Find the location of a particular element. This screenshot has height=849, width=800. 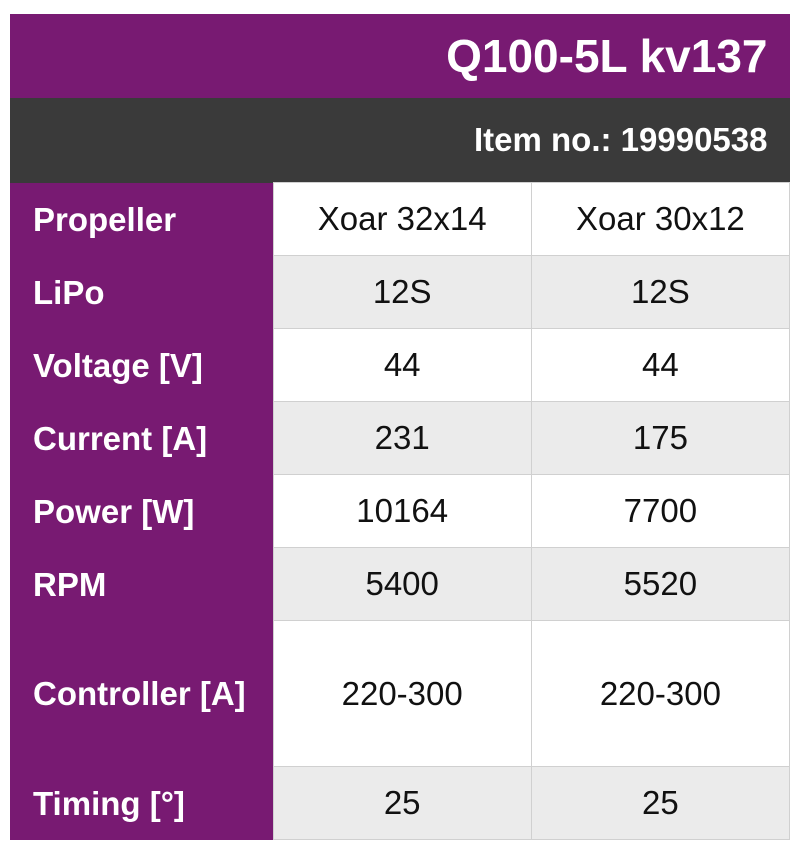

table-row: RPM 5400 5520 is located at coordinates (400, 584).